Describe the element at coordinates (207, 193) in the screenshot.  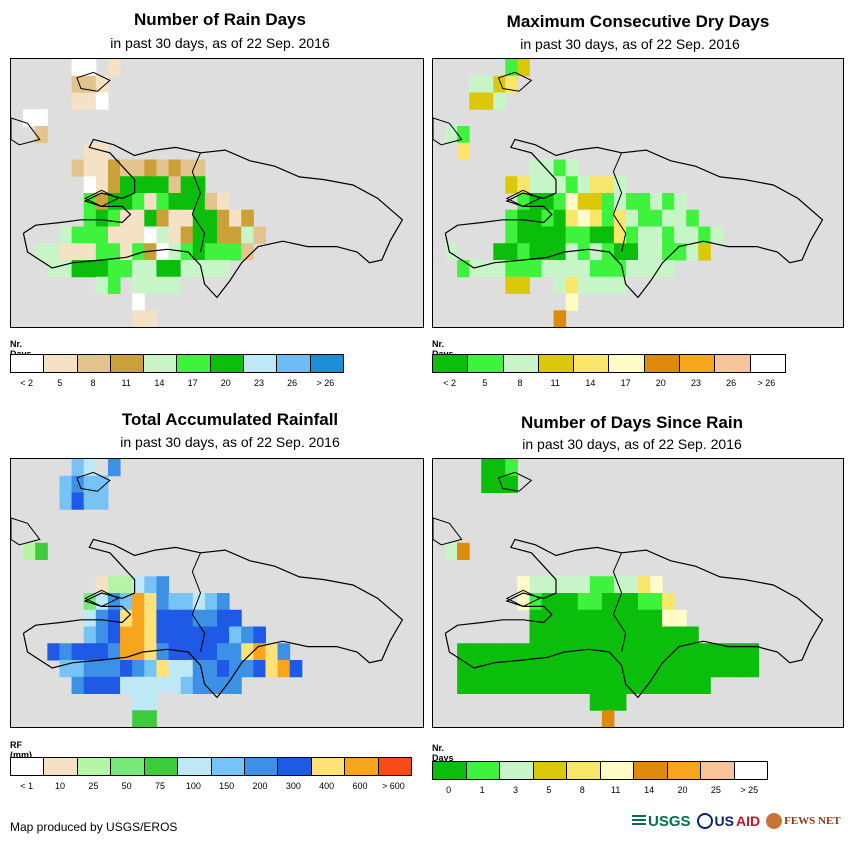
I see `map-canvas` at that location.